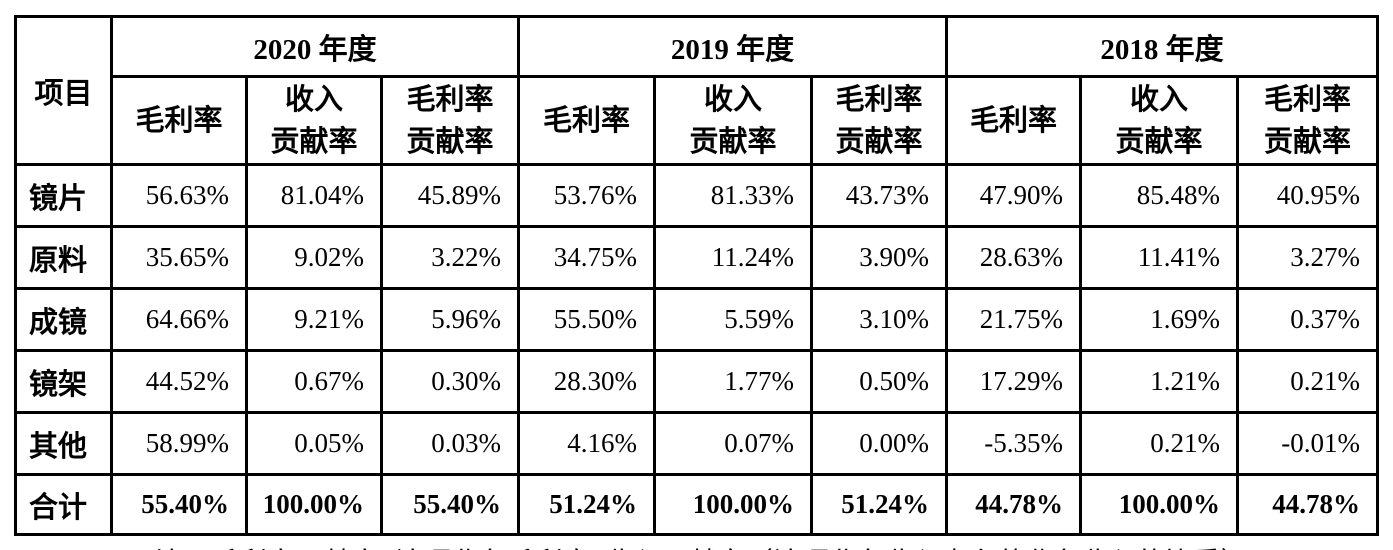 The height and width of the screenshot is (550, 1393). What do you see at coordinates (1013, 443) in the screenshot?
I see `value-cell: -5.35%` at bounding box center [1013, 443].